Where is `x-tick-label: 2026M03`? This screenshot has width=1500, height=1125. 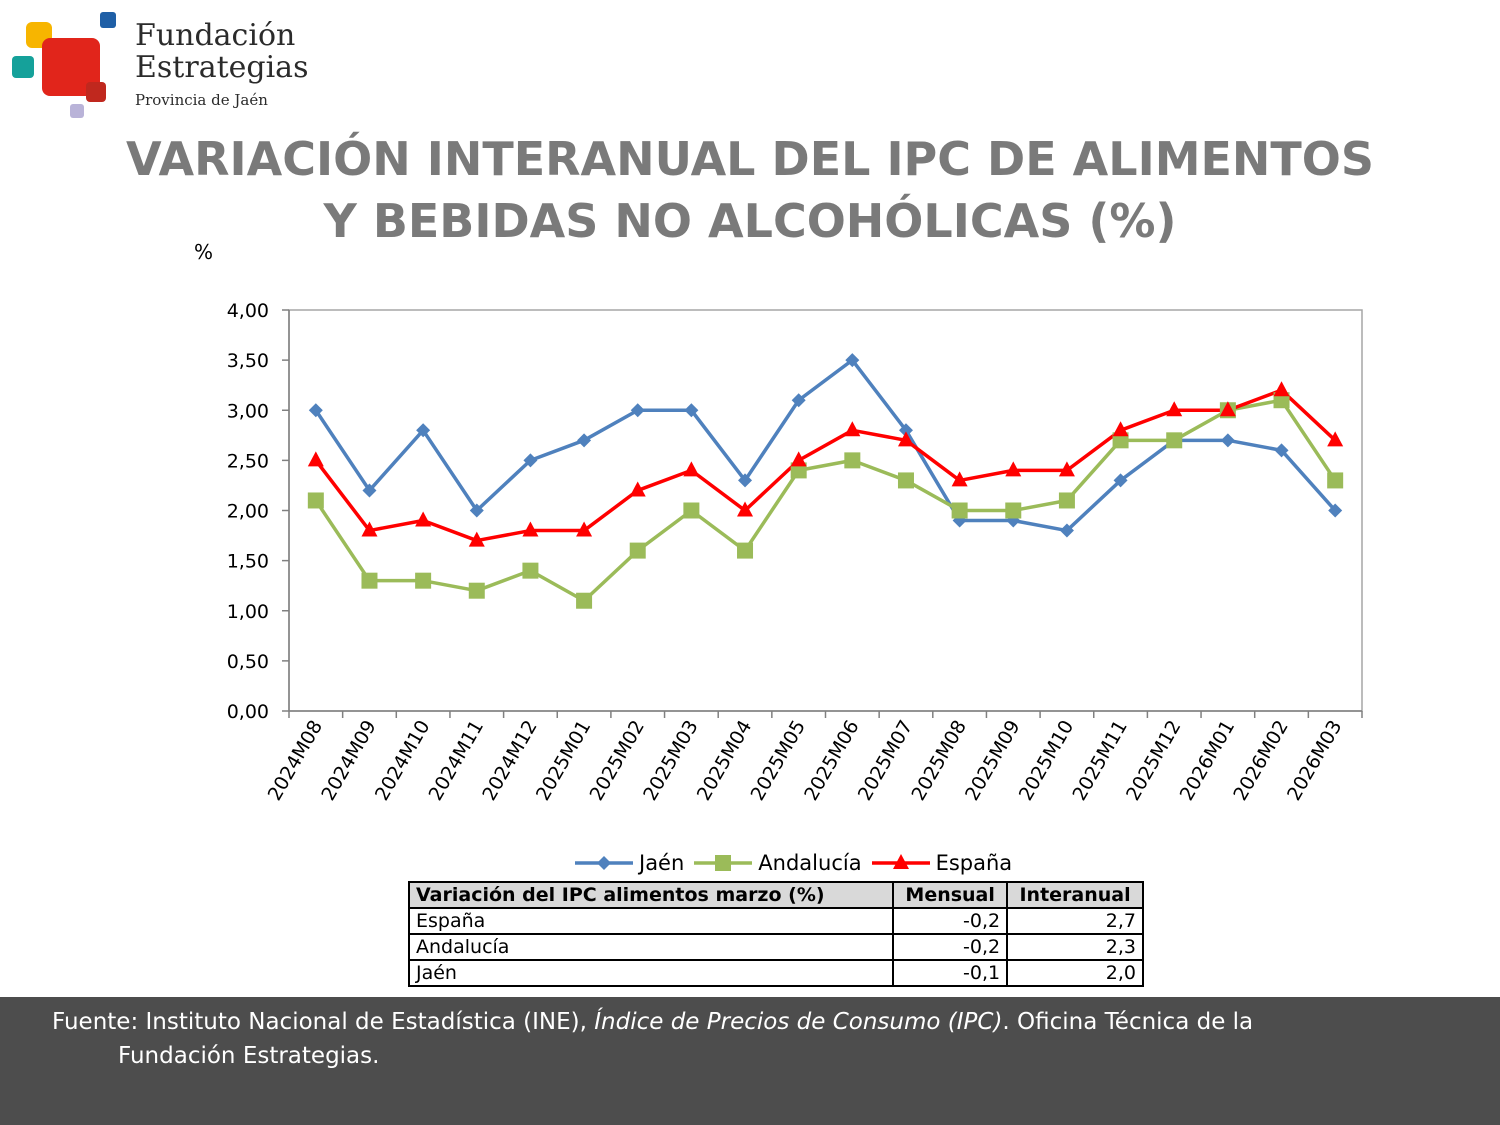
x-tick-label: 2026M03 is located at coordinates (1315, 761).